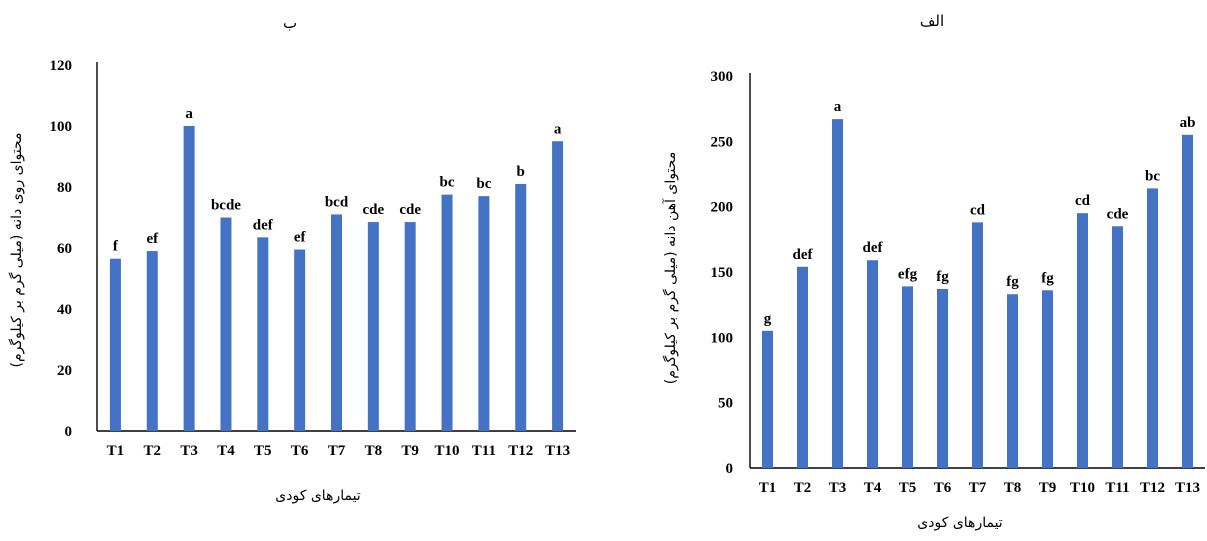 The height and width of the screenshot is (541, 1207). What do you see at coordinates (722, 142) in the screenshot?
I see `y-tick-label: 250` at bounding box center [722, 142].